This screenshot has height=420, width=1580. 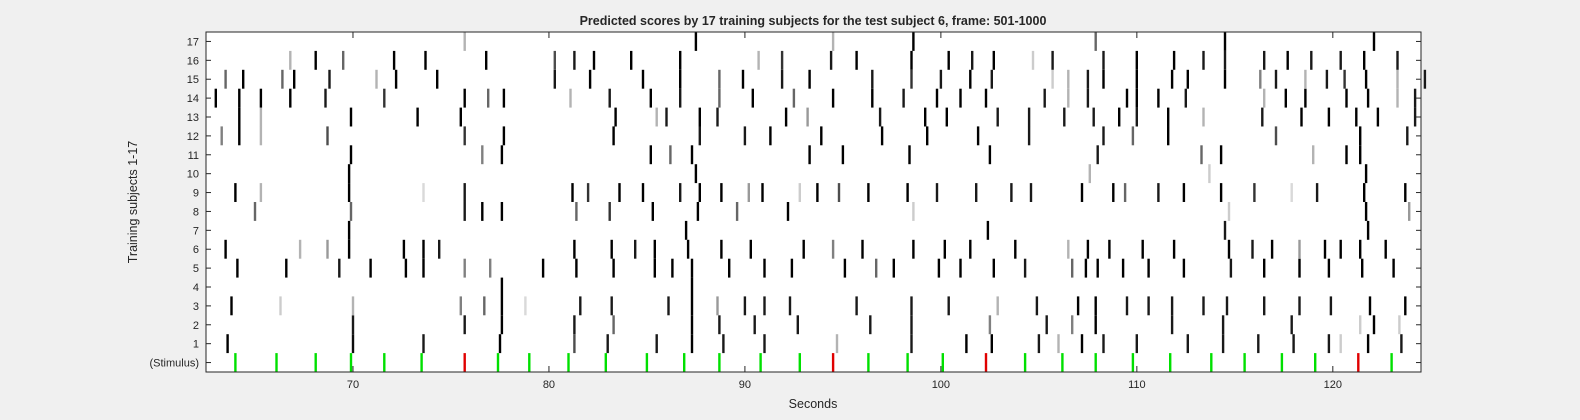 What do you see at coordinates (1137, 385) in the screenshot?
I see `x-tick-label: 110` at bounding box center [1137, 385].